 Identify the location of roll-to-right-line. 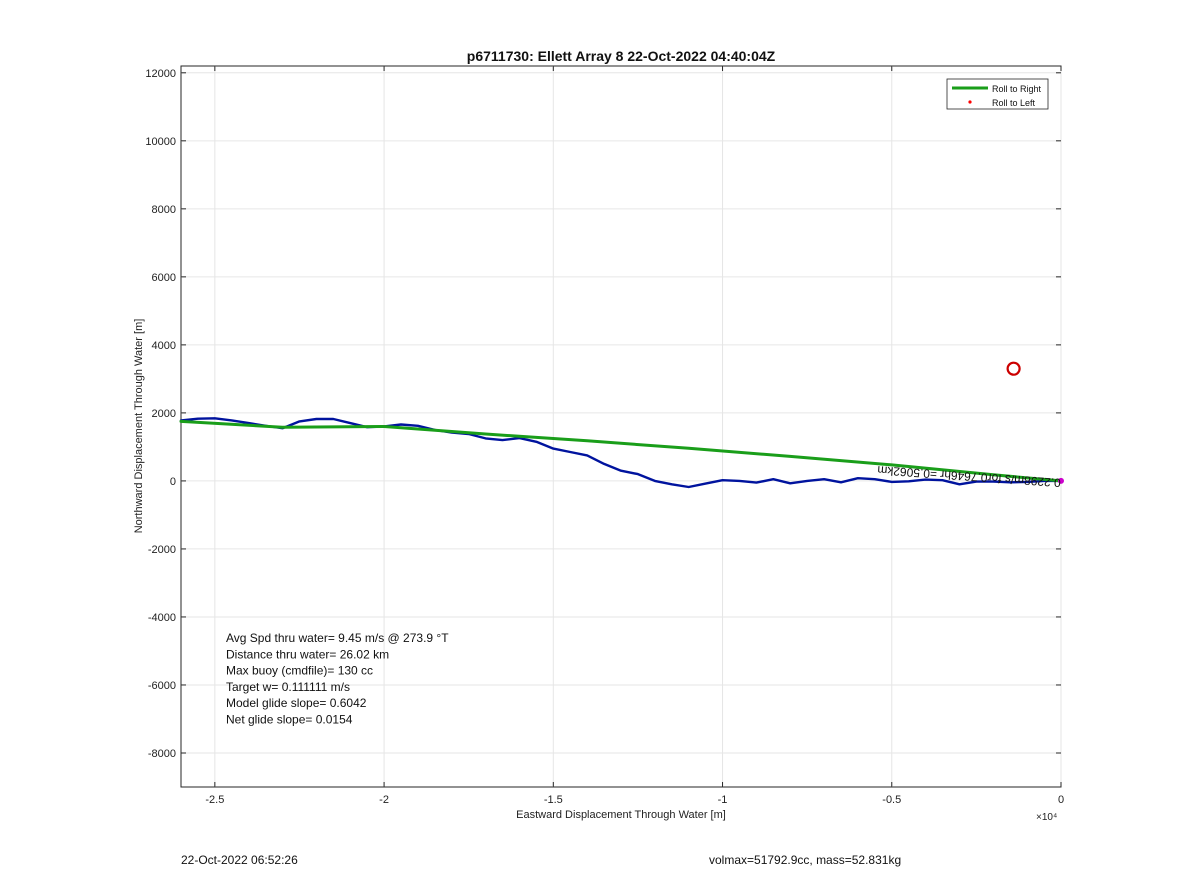
(621, 451).